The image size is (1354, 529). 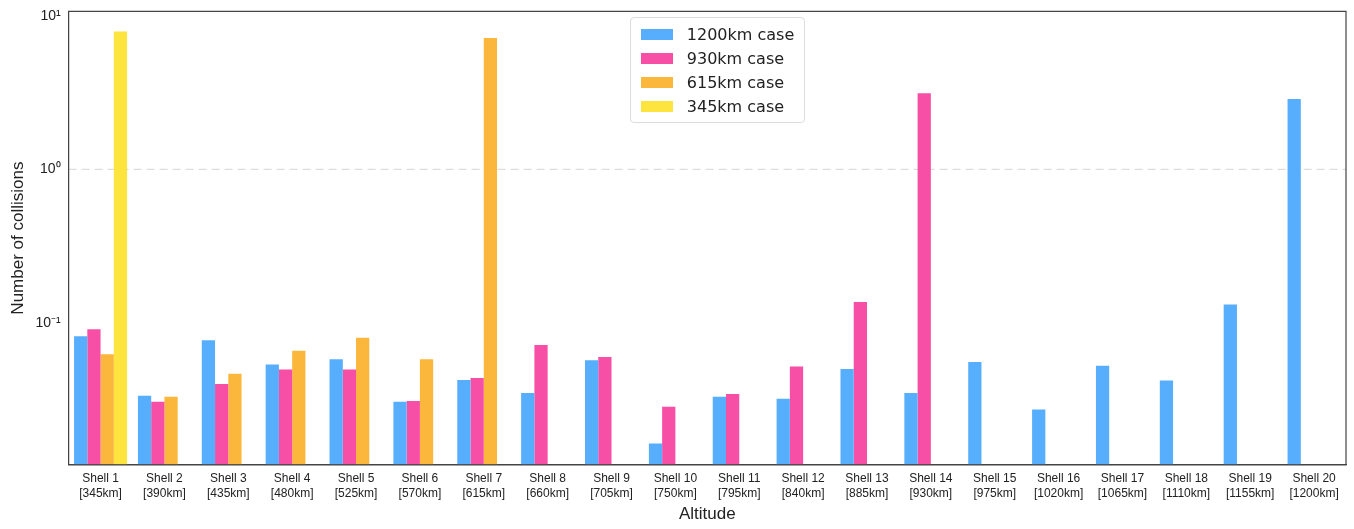 I want to click on x-tick-label: Shell 17 [1065km], so click(x=1122, y=485).